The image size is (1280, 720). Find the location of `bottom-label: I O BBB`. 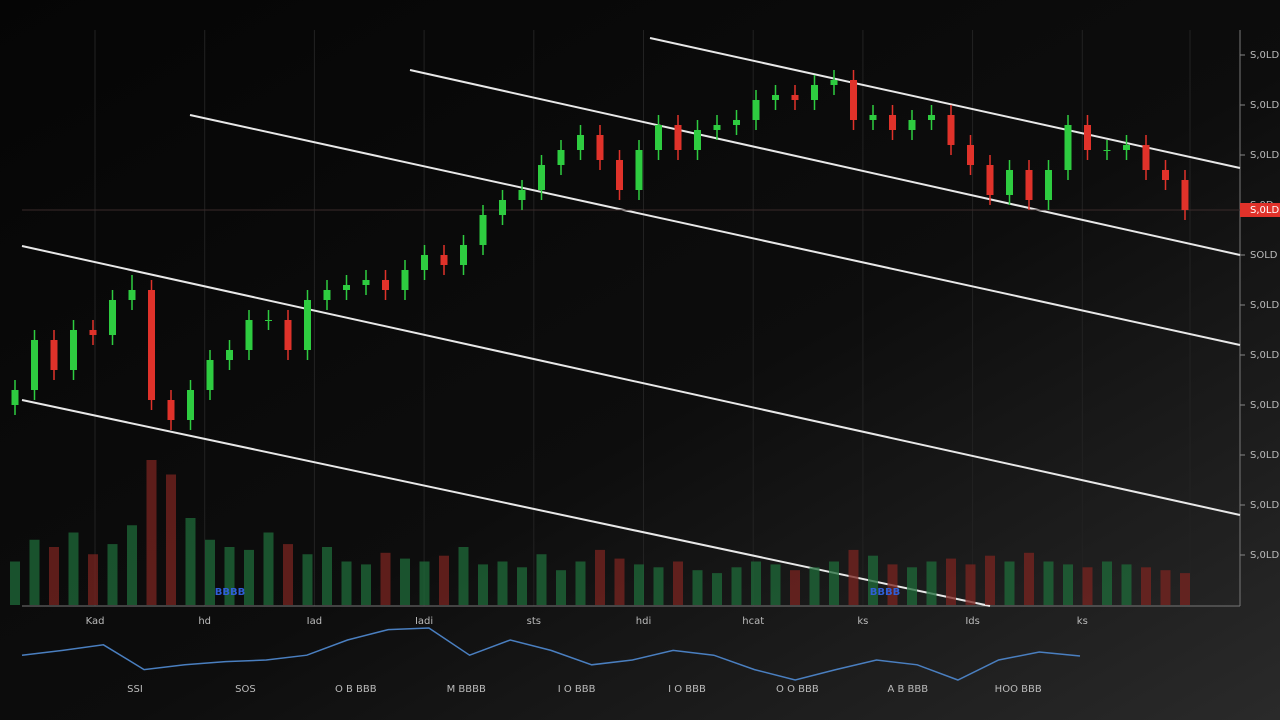

bottom-label: I O BBB is located at coordinates (577, 689).